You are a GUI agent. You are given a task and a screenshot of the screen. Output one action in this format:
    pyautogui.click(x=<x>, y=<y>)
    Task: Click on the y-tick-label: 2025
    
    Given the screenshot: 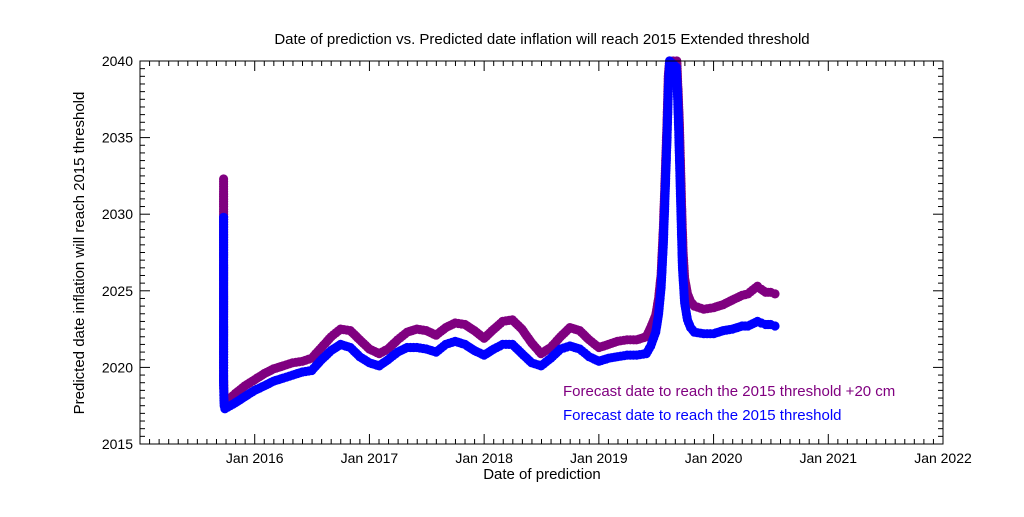 What is the action you would take?
    pyautogui.click(x=117, y=291)
    